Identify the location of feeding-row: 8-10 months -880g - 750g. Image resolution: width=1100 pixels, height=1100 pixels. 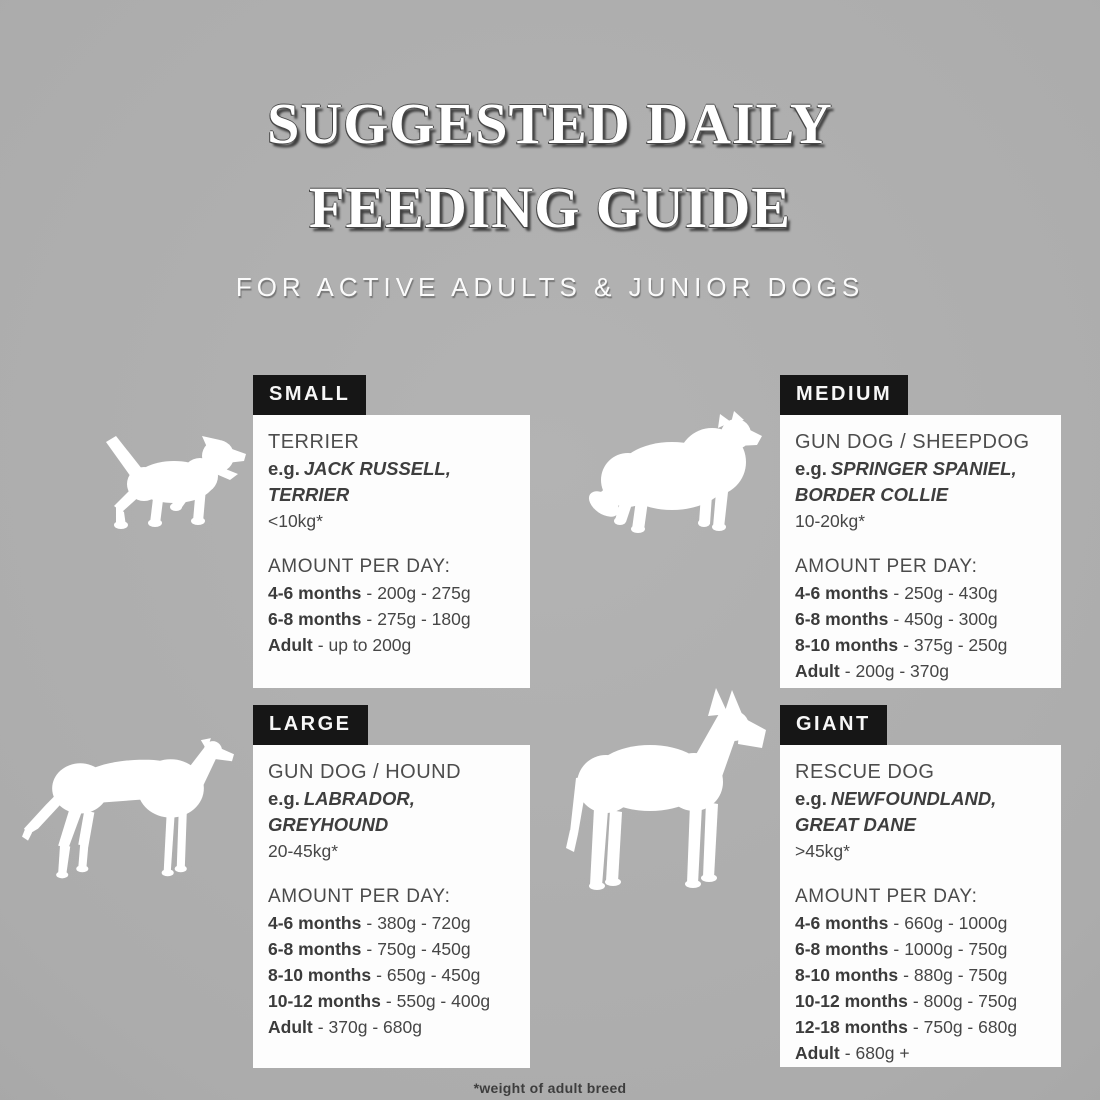
(922, 975).